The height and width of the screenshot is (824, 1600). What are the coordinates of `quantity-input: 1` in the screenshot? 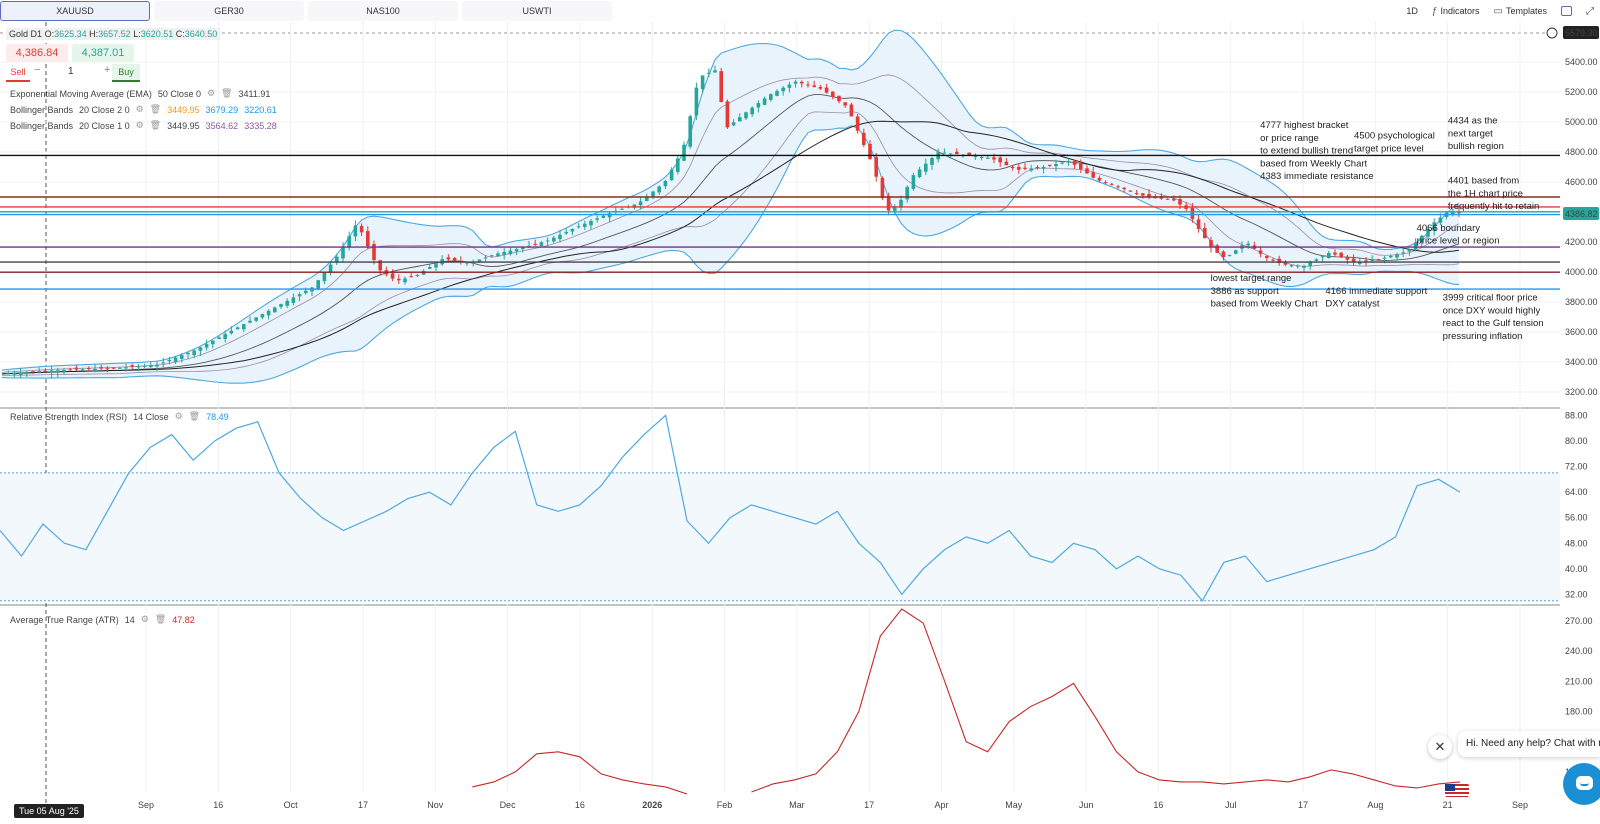 It's located at (71, 71).